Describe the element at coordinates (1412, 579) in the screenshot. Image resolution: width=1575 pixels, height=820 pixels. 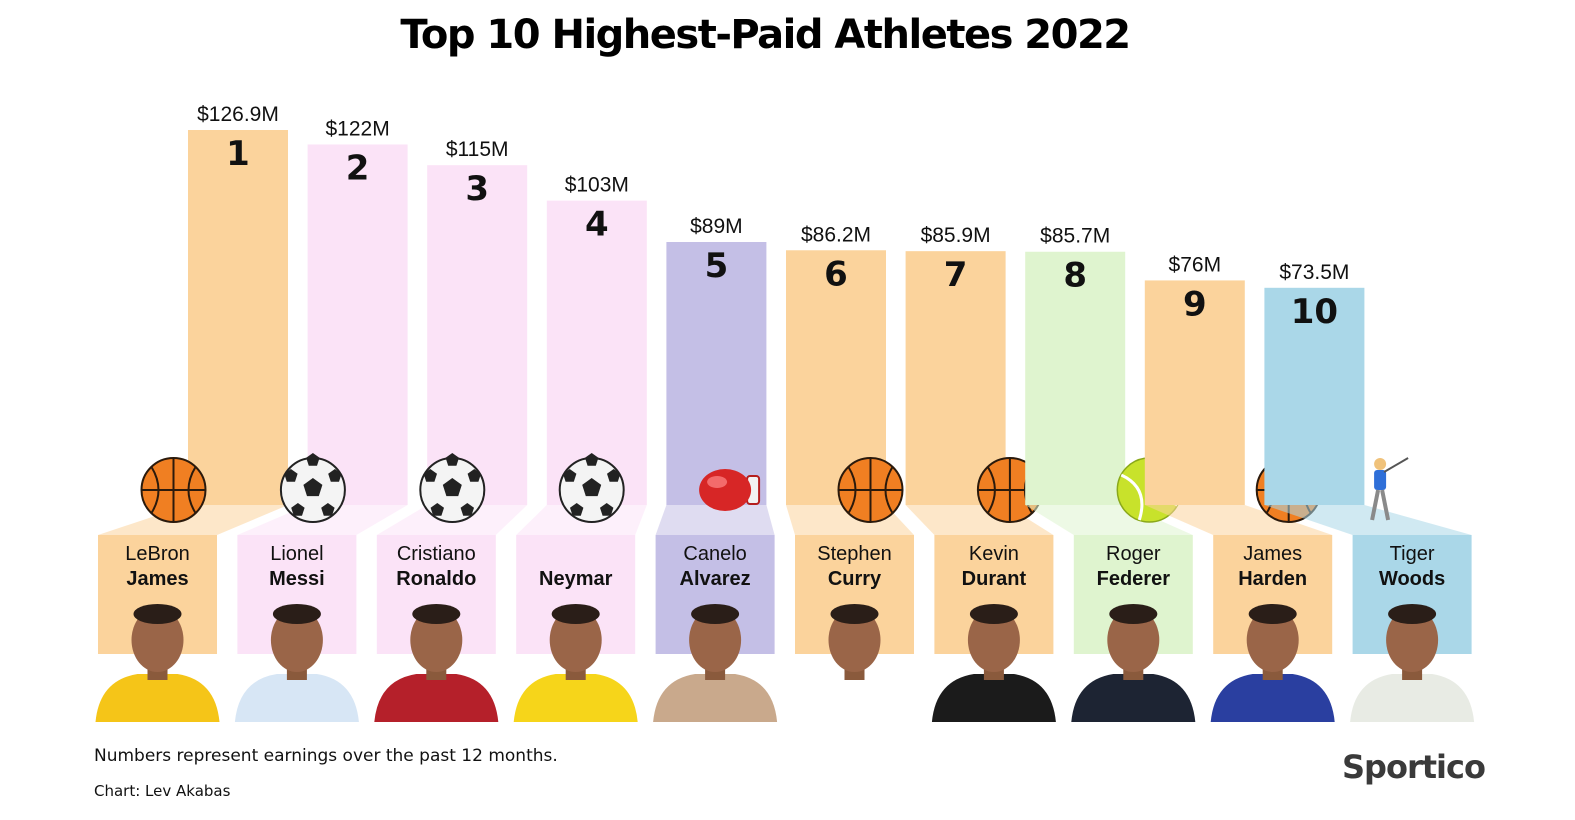
I see `athlete-last-name: Woods` at that location.